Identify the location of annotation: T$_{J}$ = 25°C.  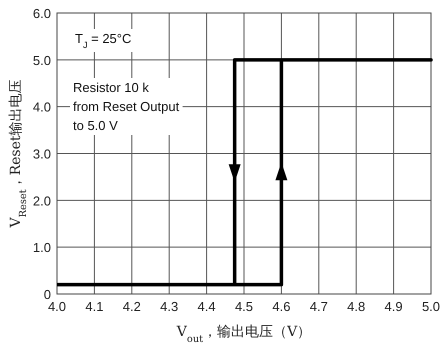
(103, 40).